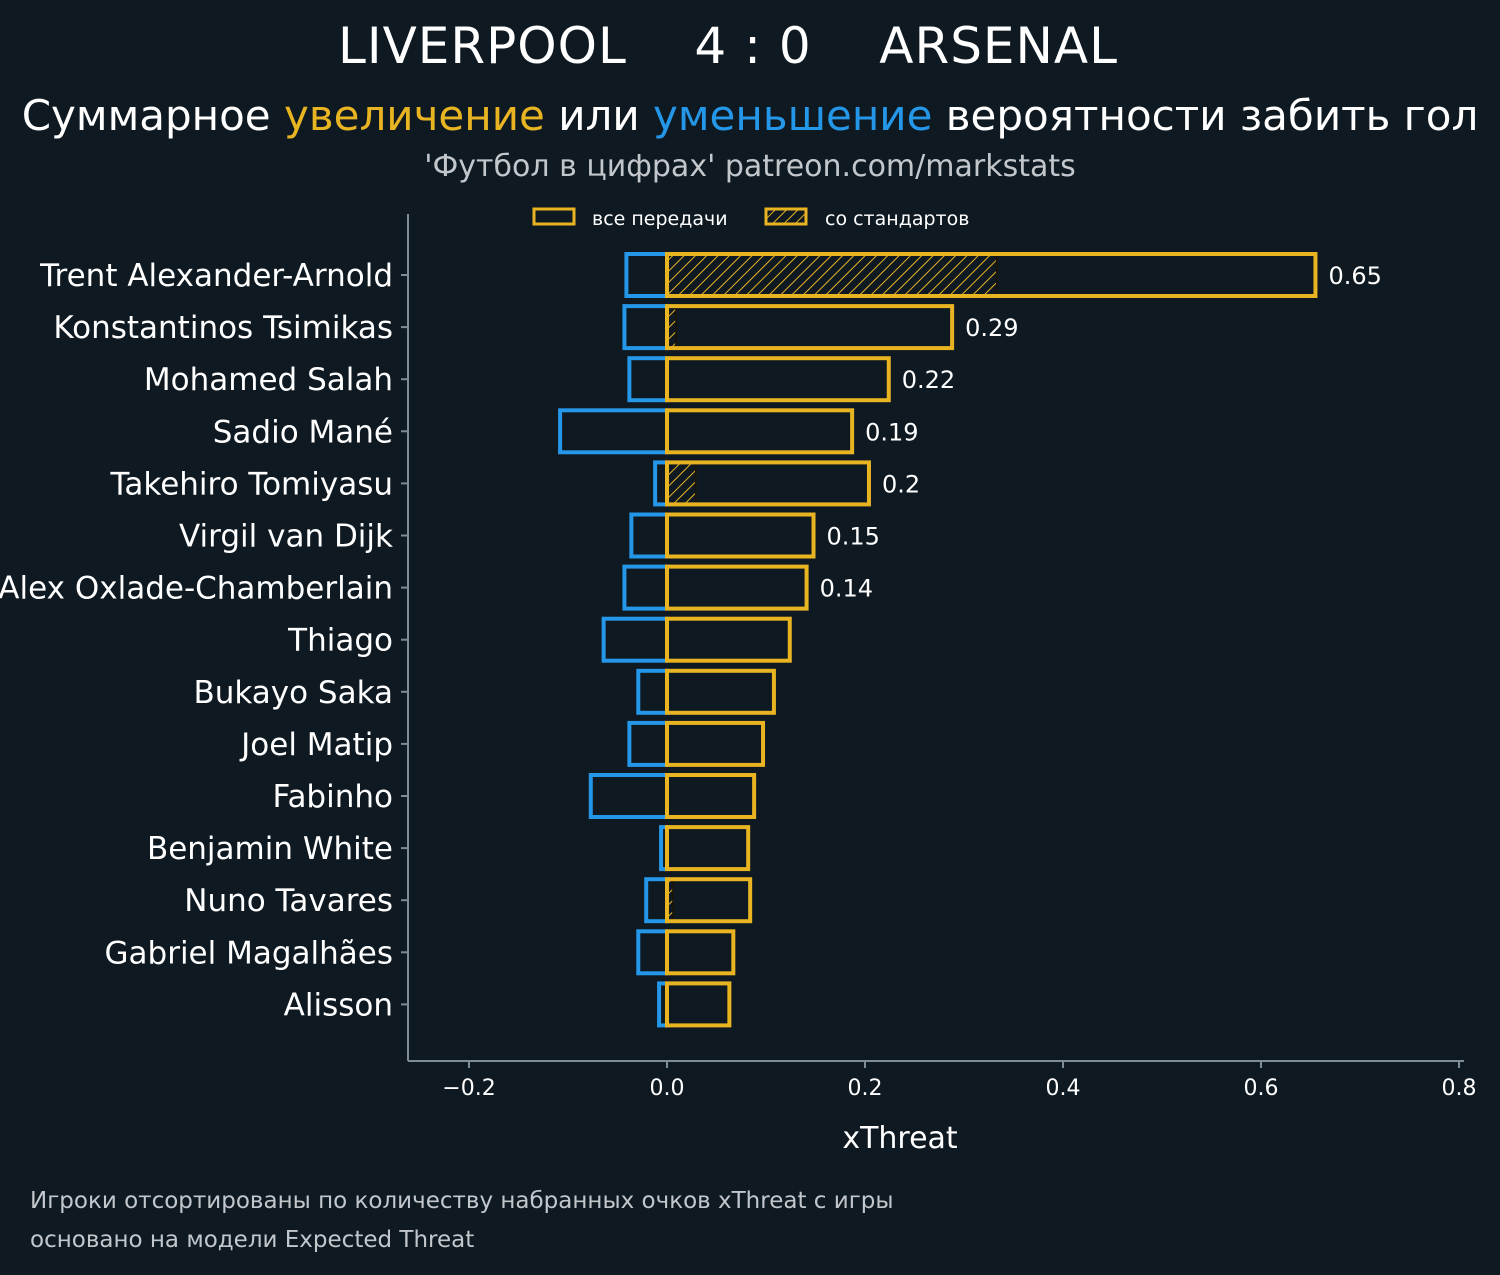 Image resolution: width=1500 pixels, height=1275 pixels. What do you see at coordinates (711, 796) in the screenshot?
I see `bar-positive-fabinho` at bounding box center [711, 796].